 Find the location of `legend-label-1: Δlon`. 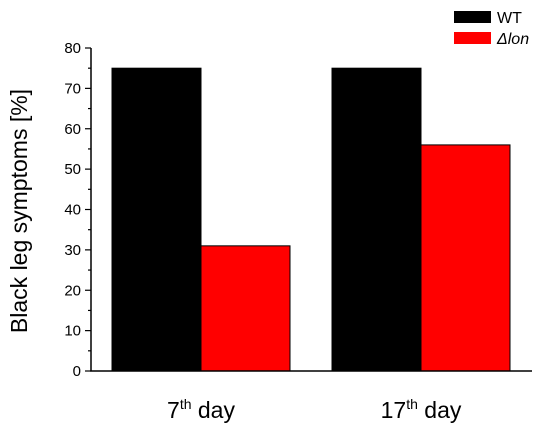

legend-label-1: Δlon is located at coordinates (512, 39).